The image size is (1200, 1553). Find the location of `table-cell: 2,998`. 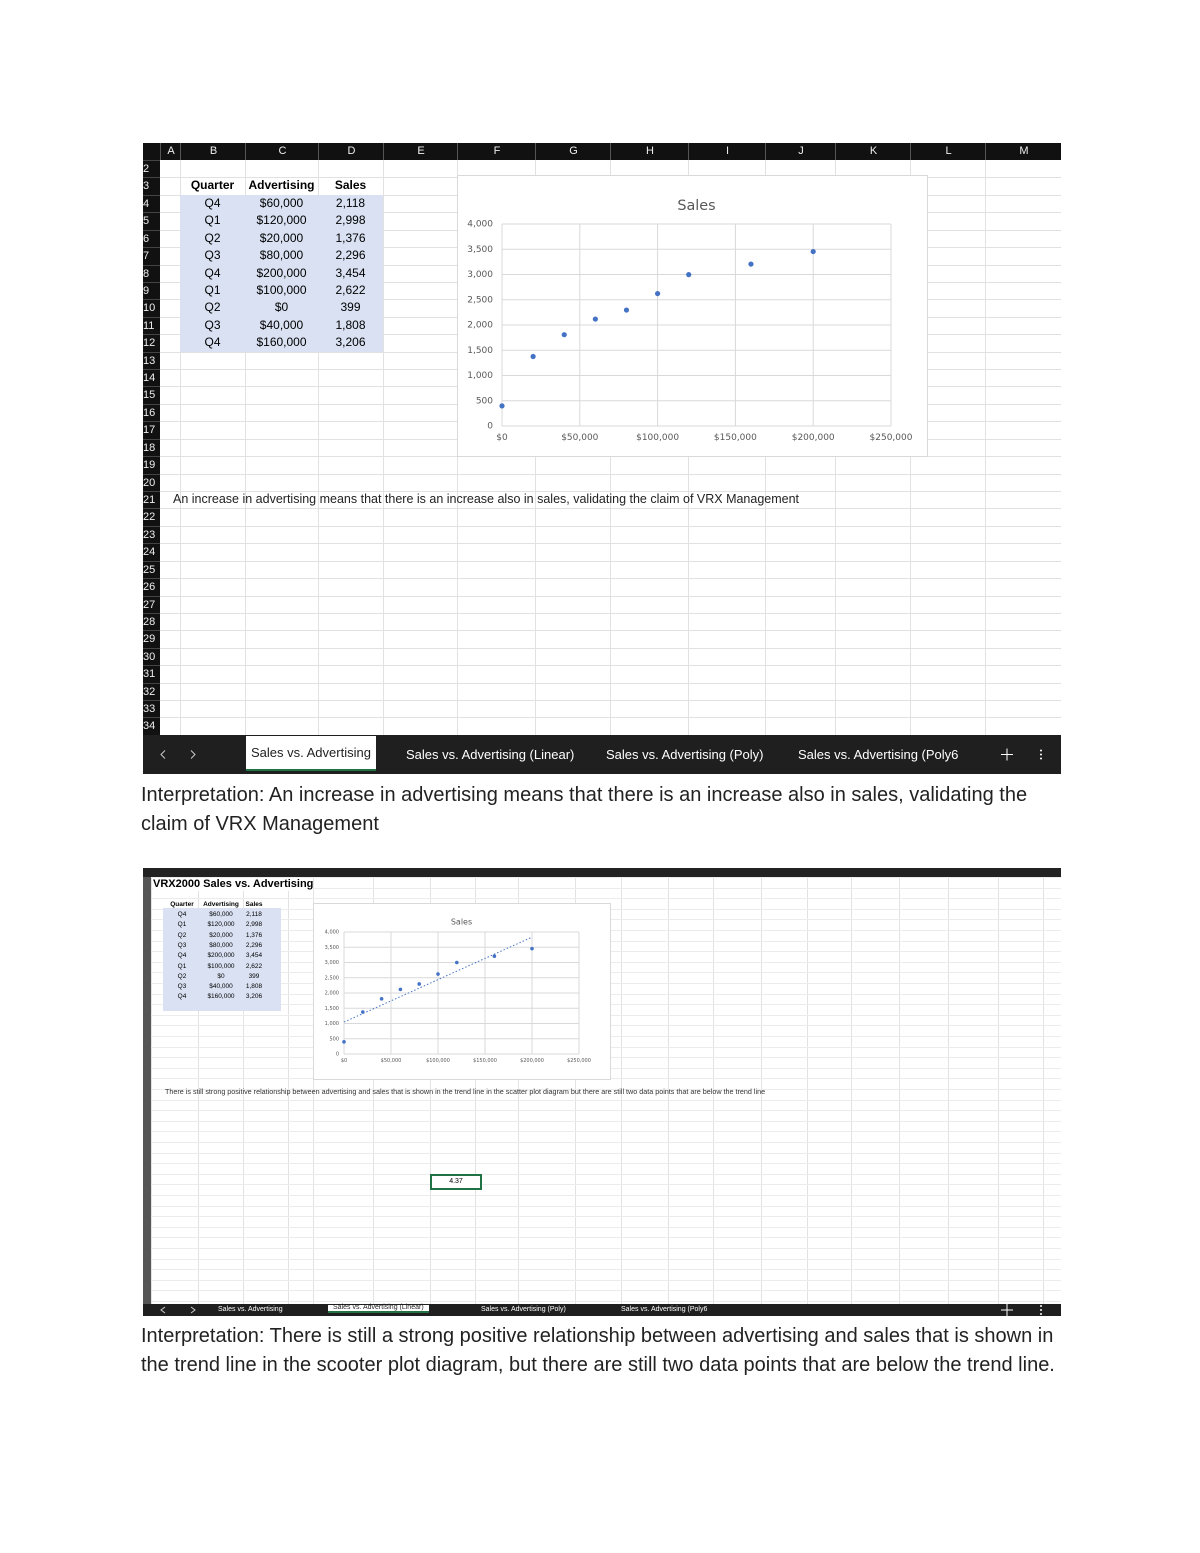

table-cell: 2,998 is located at coordinates (254, 925).